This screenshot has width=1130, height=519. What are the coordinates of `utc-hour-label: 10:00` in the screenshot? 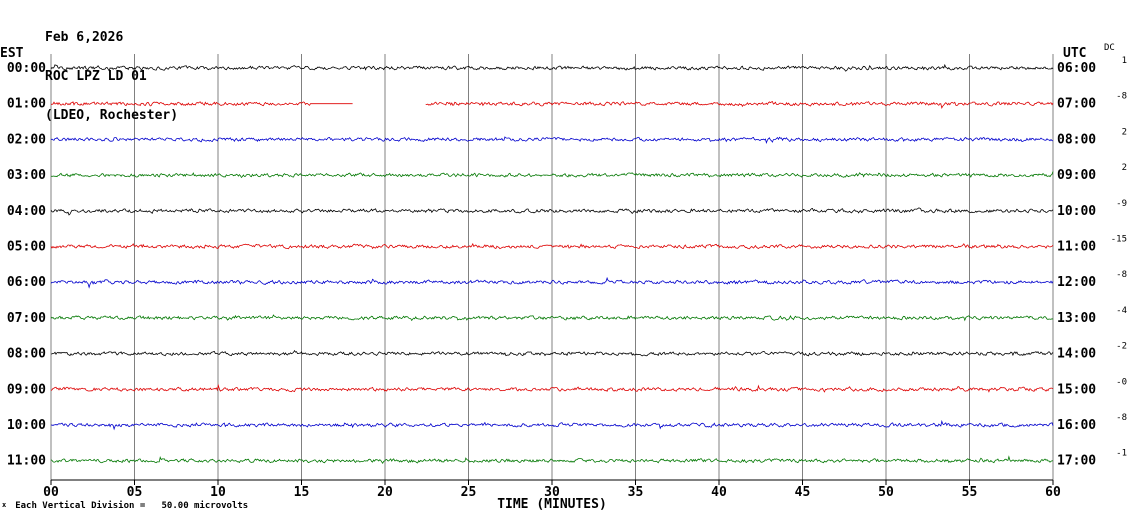 It's located at (1076, 211).